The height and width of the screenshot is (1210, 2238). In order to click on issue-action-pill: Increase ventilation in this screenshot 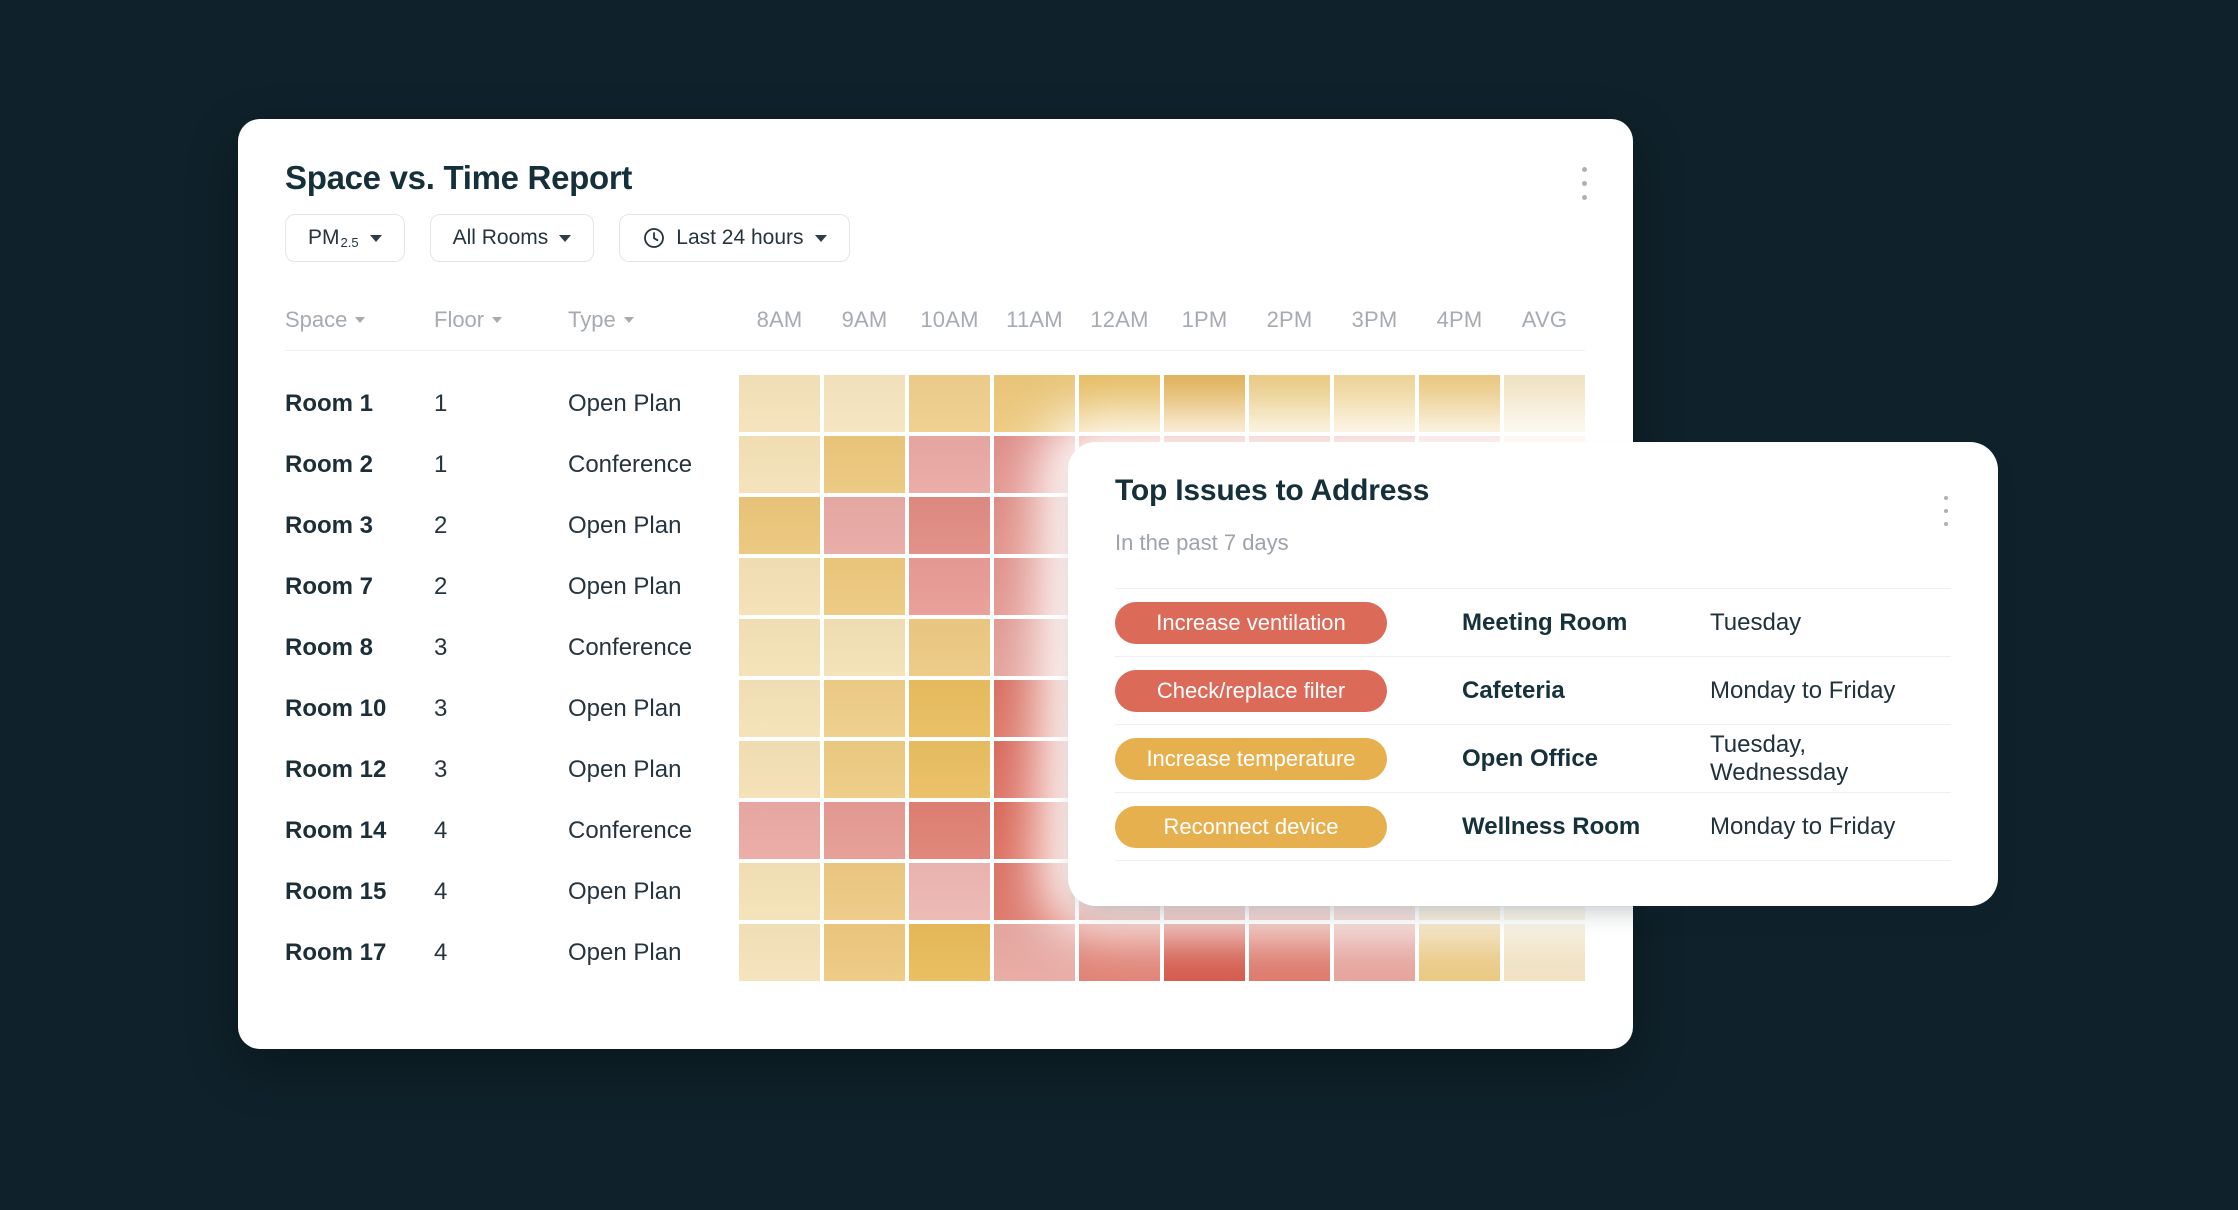, I will do `click(1251, 622)`.